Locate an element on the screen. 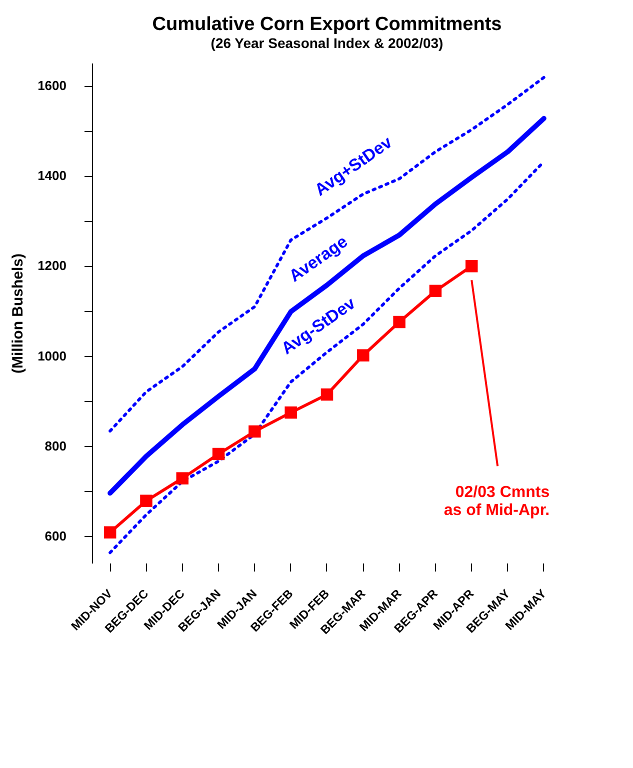  y-tick-label: 1200 is located at coordinates (52, 266).